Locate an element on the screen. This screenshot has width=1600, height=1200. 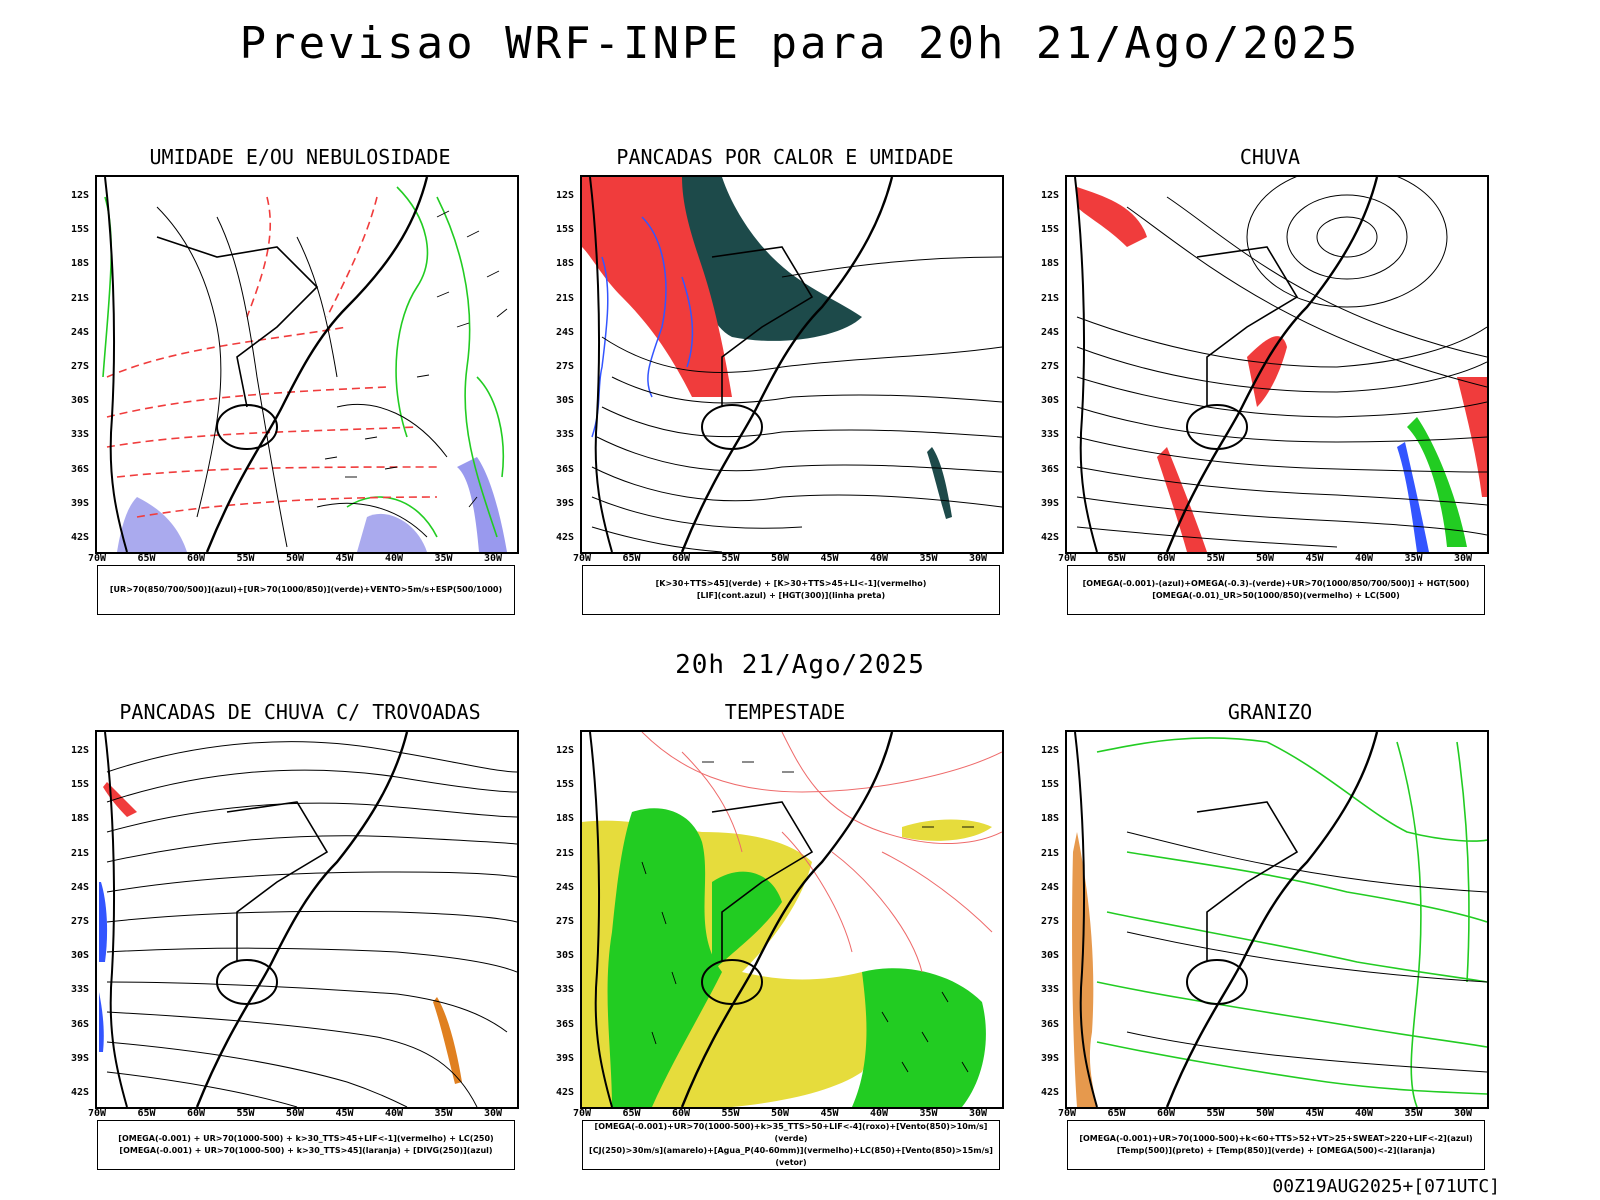
lon-tick-label: 60W is located at coordinates (1166, 558).